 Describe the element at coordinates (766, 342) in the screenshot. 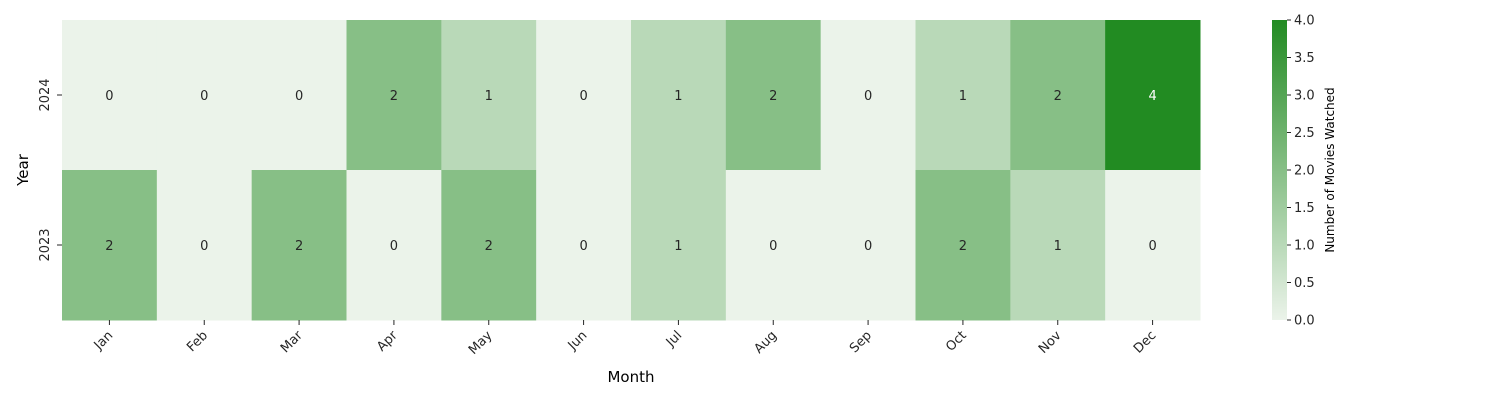

I see `x-tick-label: Aug` at that location.